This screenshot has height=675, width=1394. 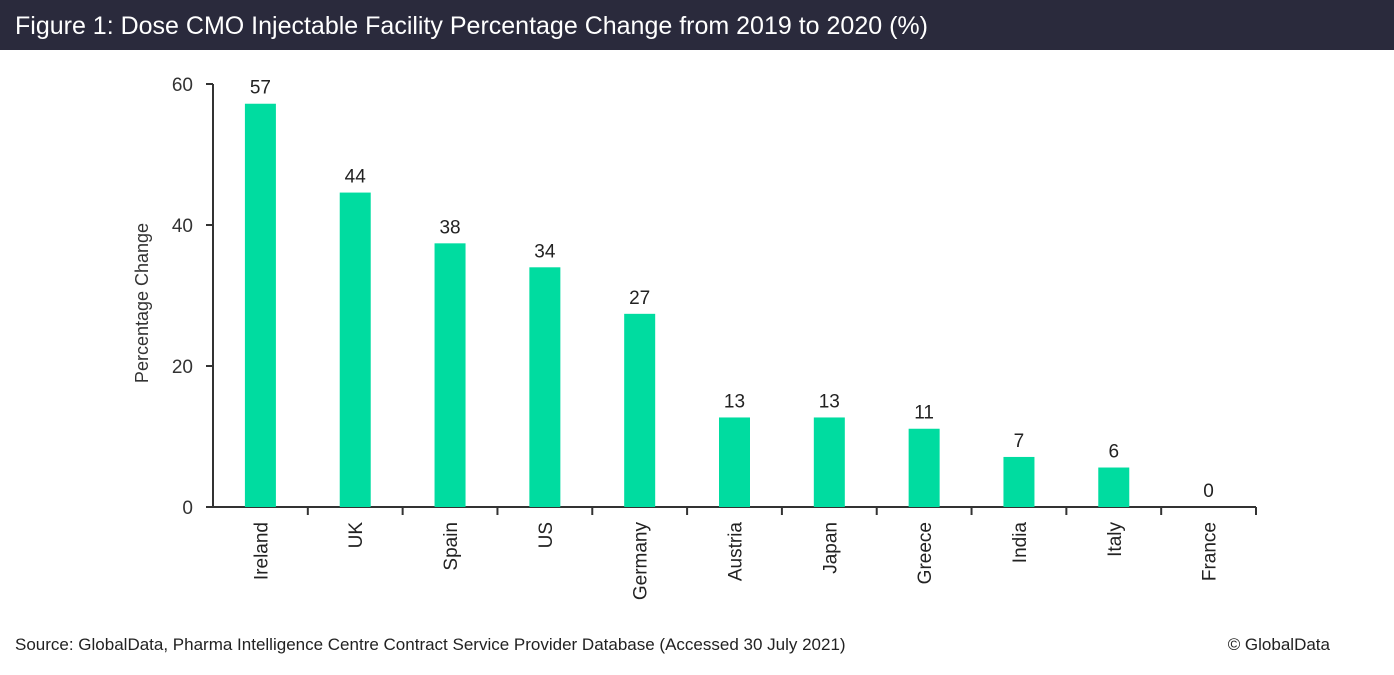 I want to click on category-label: India, so click(x=1020, y=543).